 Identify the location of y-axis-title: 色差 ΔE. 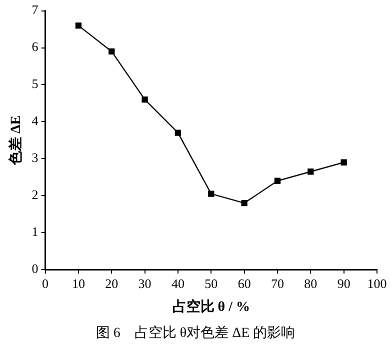
(16, 140).